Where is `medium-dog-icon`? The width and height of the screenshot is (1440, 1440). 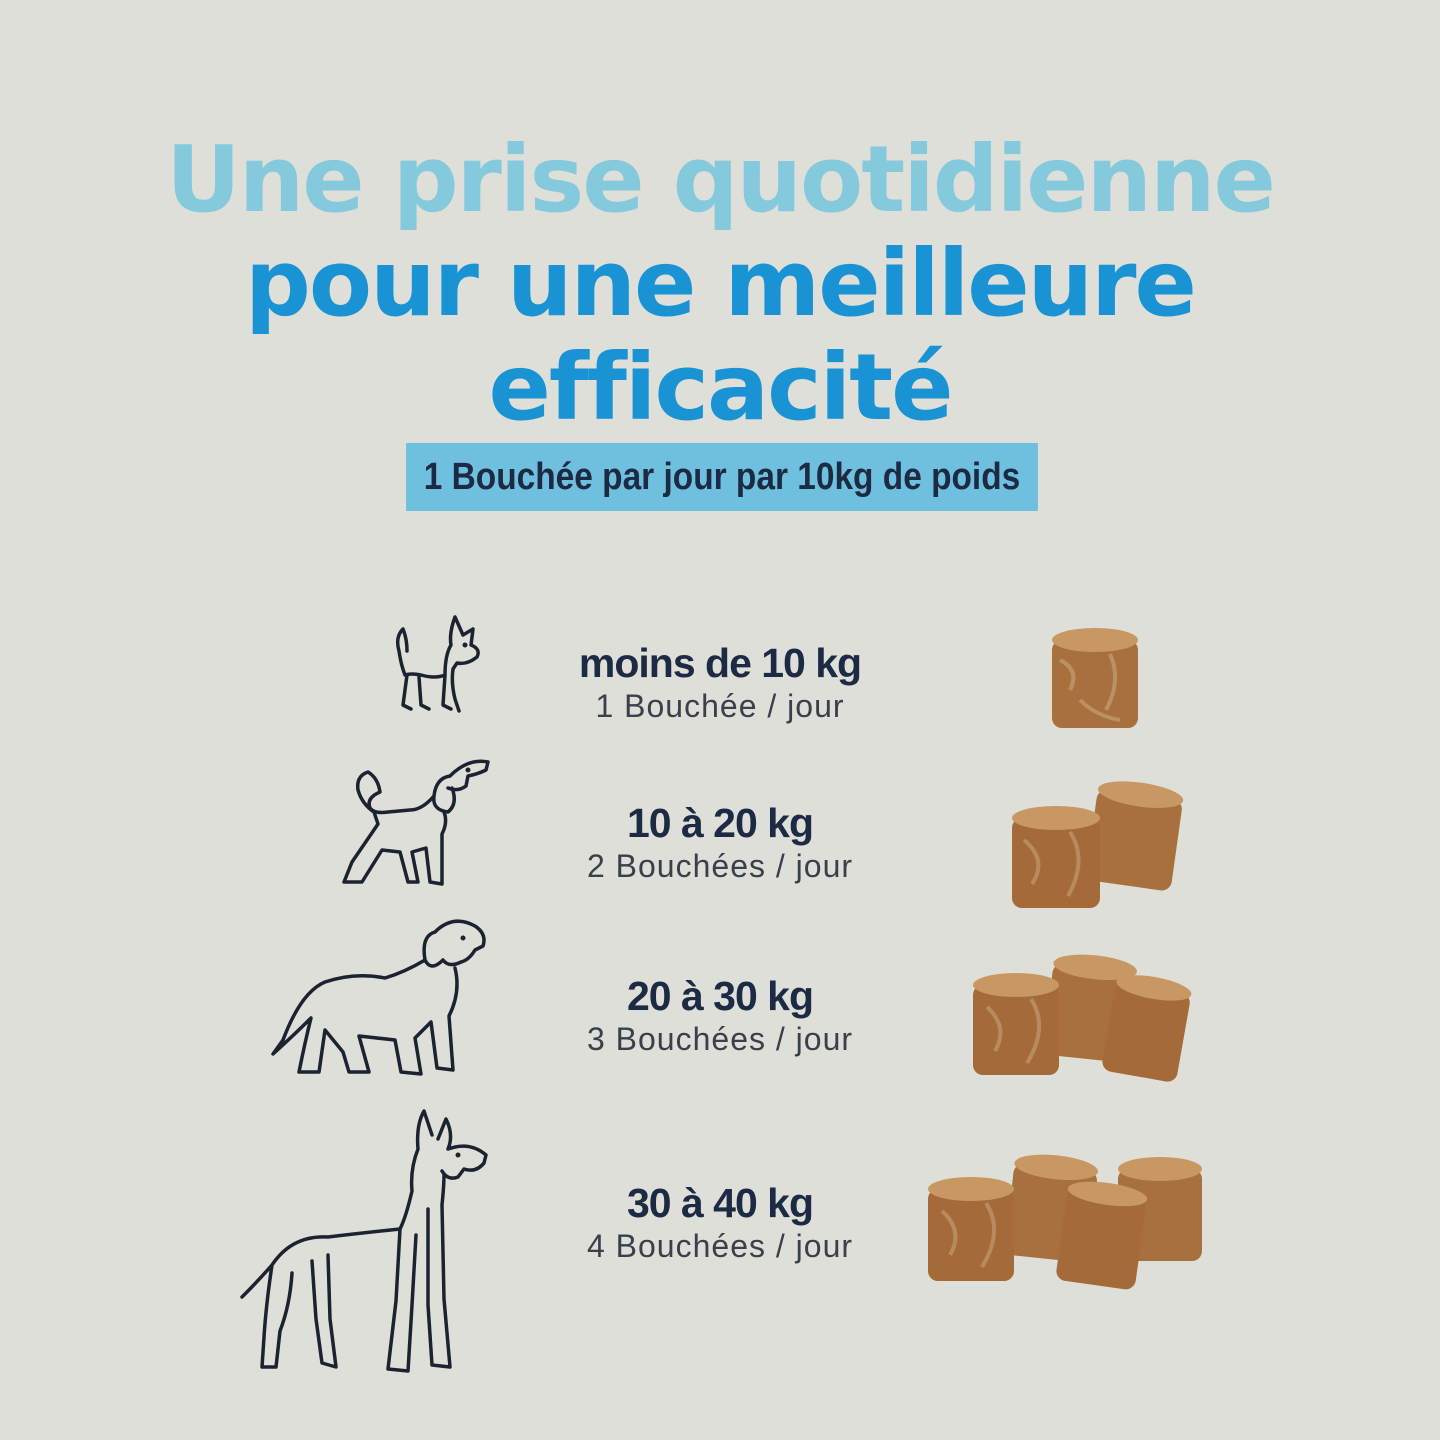 medium-dog-icon is located at coordinates (416, 822).